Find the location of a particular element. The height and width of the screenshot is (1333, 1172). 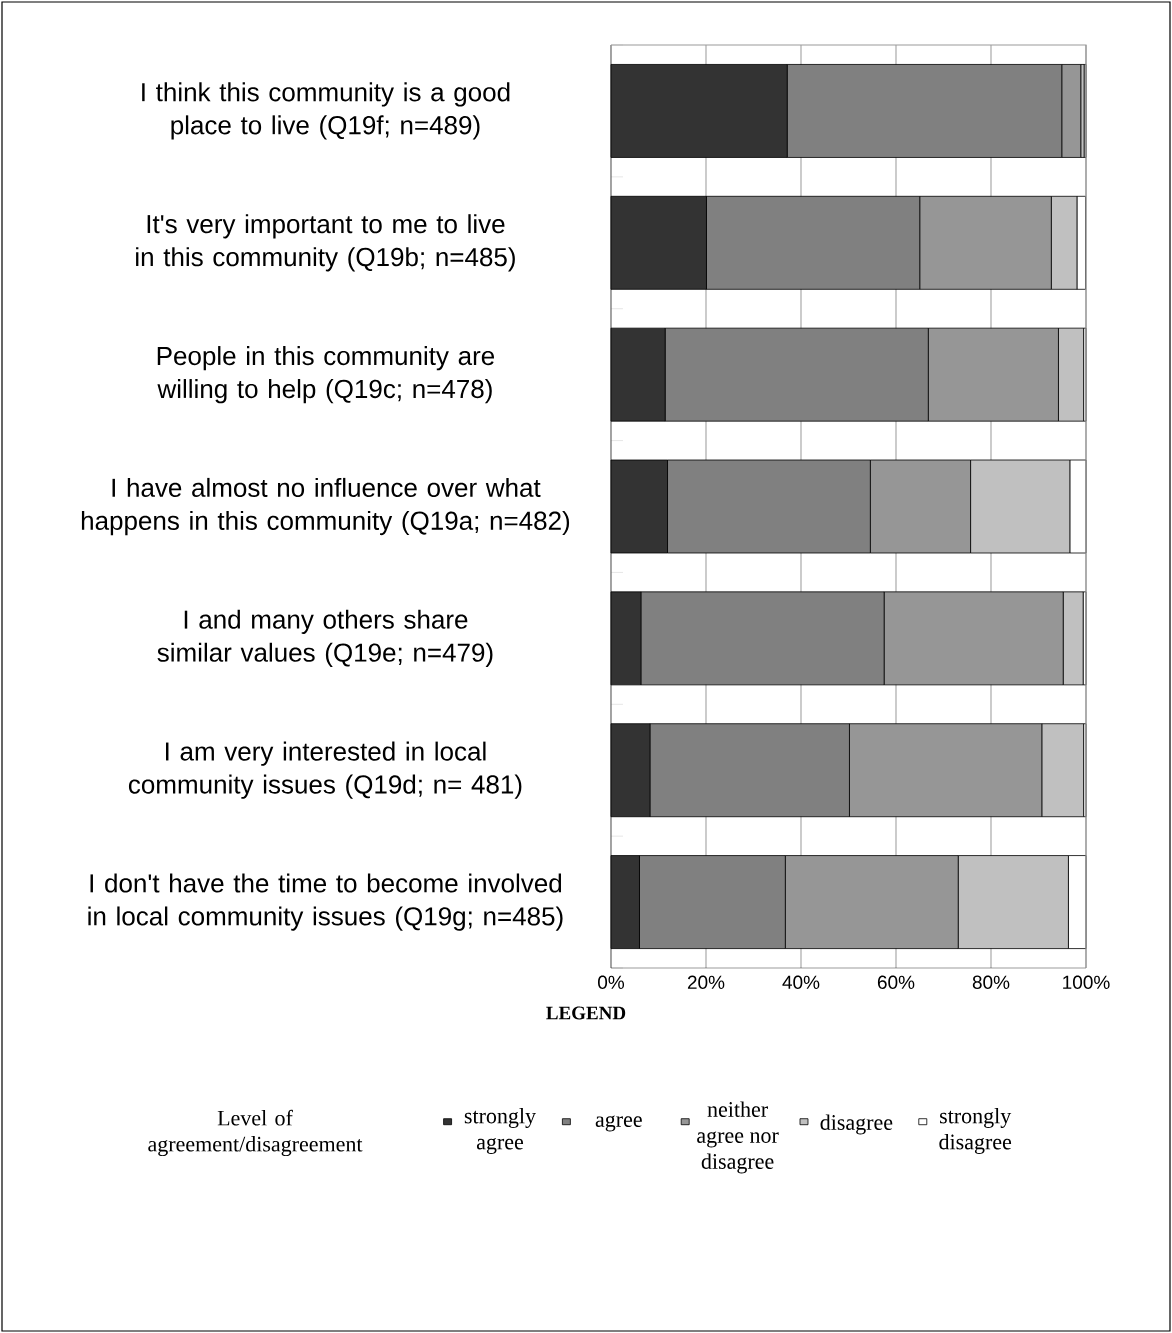

y-tick-label: I don't have the time to become involved in local community issues (Q19g; n=485) is located at coordinates (325, 902).